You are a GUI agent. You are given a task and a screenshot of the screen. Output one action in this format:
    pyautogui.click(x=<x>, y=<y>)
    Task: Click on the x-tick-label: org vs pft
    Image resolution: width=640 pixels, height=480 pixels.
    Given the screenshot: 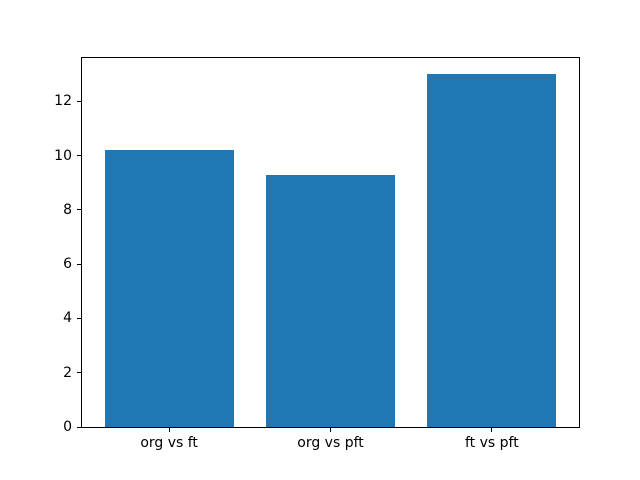 What is the action you would take?
    pyautogui.click(x=330, y=443)
    